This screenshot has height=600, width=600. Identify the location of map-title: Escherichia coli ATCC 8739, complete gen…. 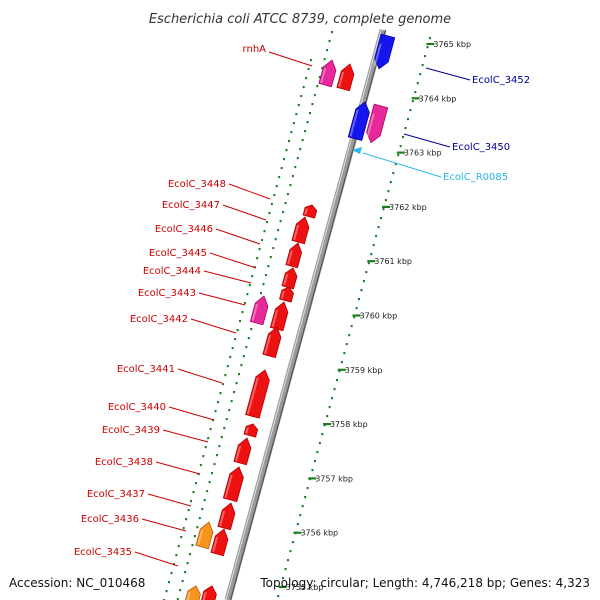
(300, 19).